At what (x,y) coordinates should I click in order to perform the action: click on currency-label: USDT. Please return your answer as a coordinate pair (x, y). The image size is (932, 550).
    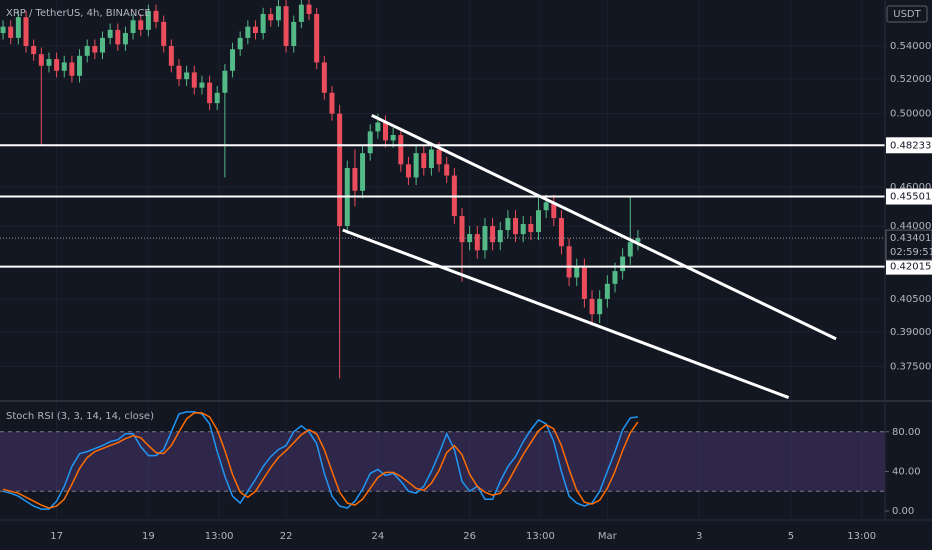
    Looking at the image, I should click on (907, 14).